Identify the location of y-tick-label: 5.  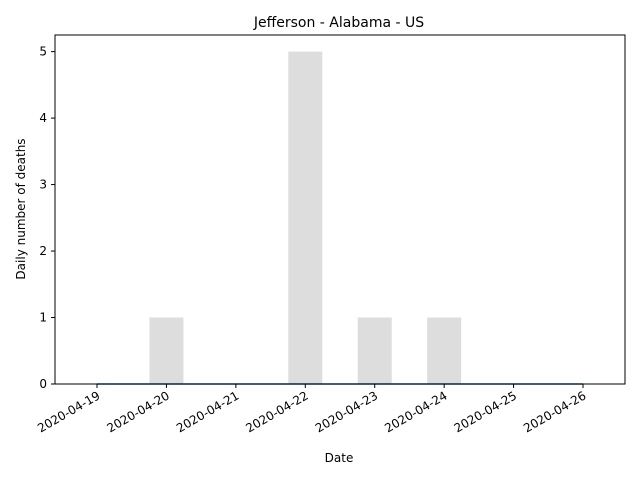
(43, 52).